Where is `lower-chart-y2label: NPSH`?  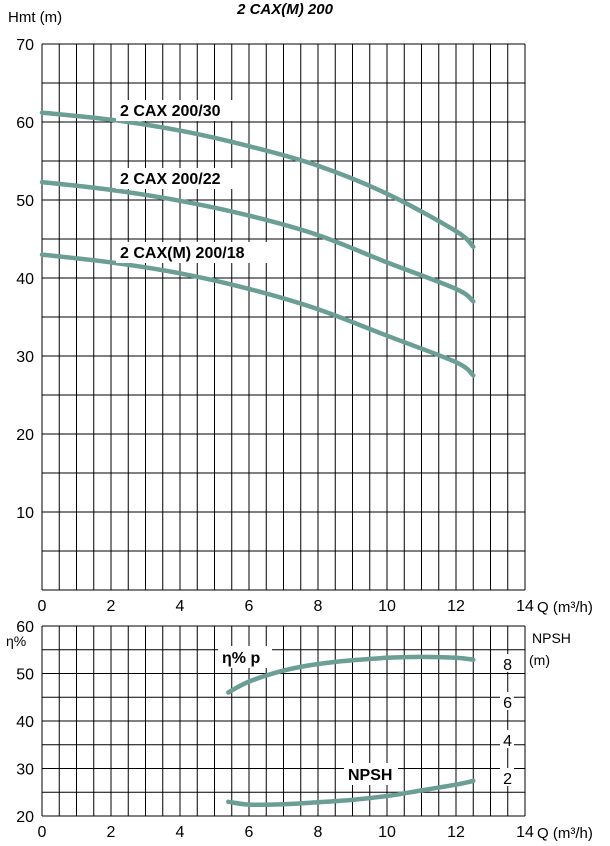 lower-chart-y2label: NPSH is located at coordinates (551, 638).